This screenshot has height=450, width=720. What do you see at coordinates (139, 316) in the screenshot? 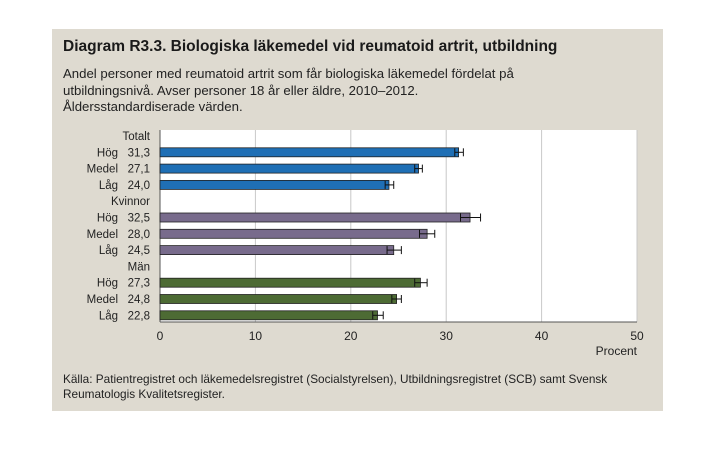
I see `value-label: 22,8` at bounding box center [139, 316].